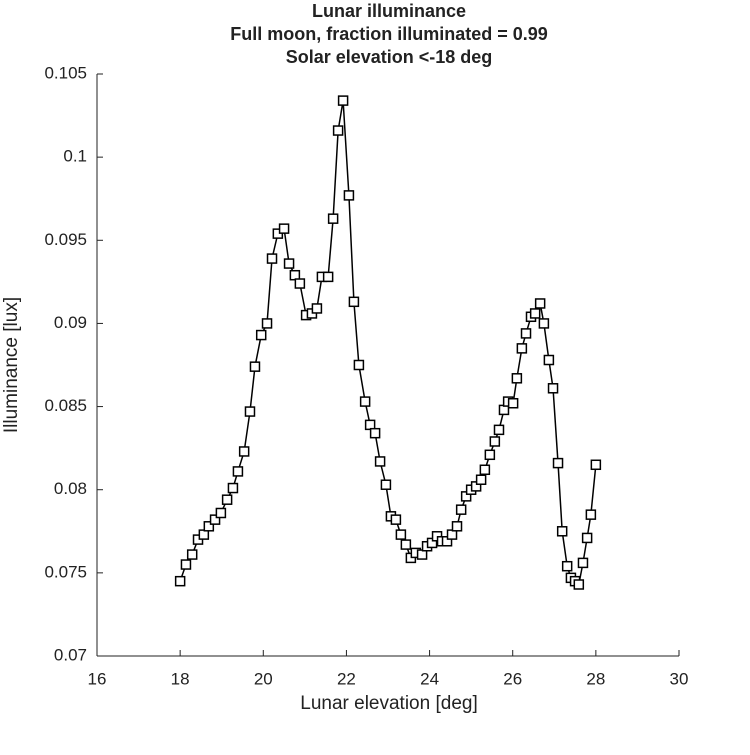 The width and height of the screenshot is (750, 755). Describe the element at coordinates (389, 34) in the screenshot. I see `chart-subtitle: Full moon, fraction illuminated = 0.99` at that location.